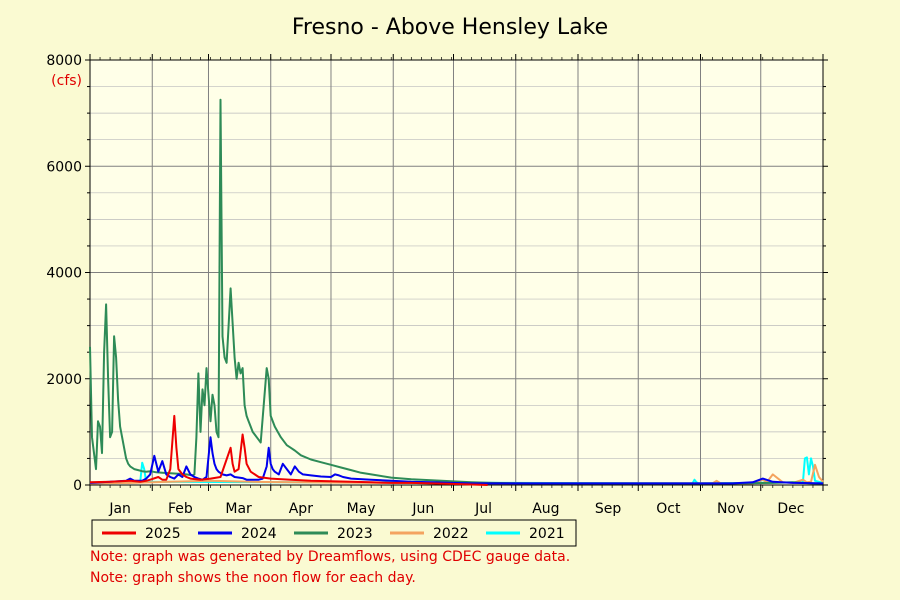 Image resolution: width=900 pixels, height=600 pixels. What do you see at coordinates (64, 167) in the screenshot?
I see `y-tick-label: 6000` at bounding box center [64, 167].